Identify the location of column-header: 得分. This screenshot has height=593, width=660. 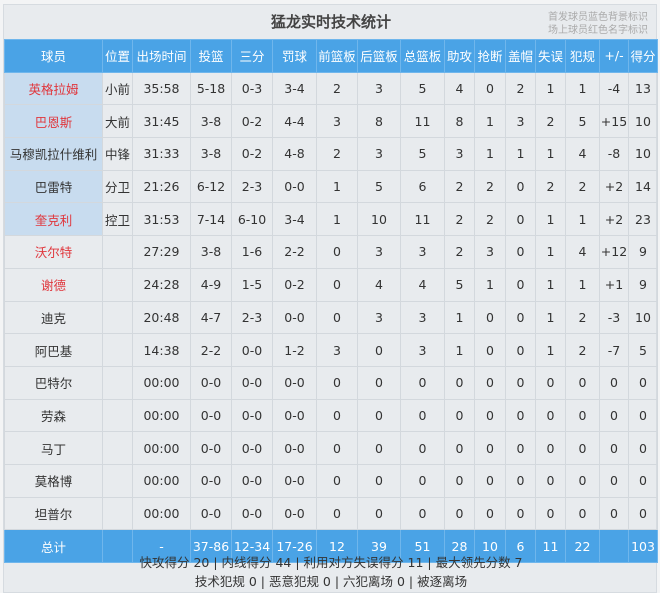
(643, 56).